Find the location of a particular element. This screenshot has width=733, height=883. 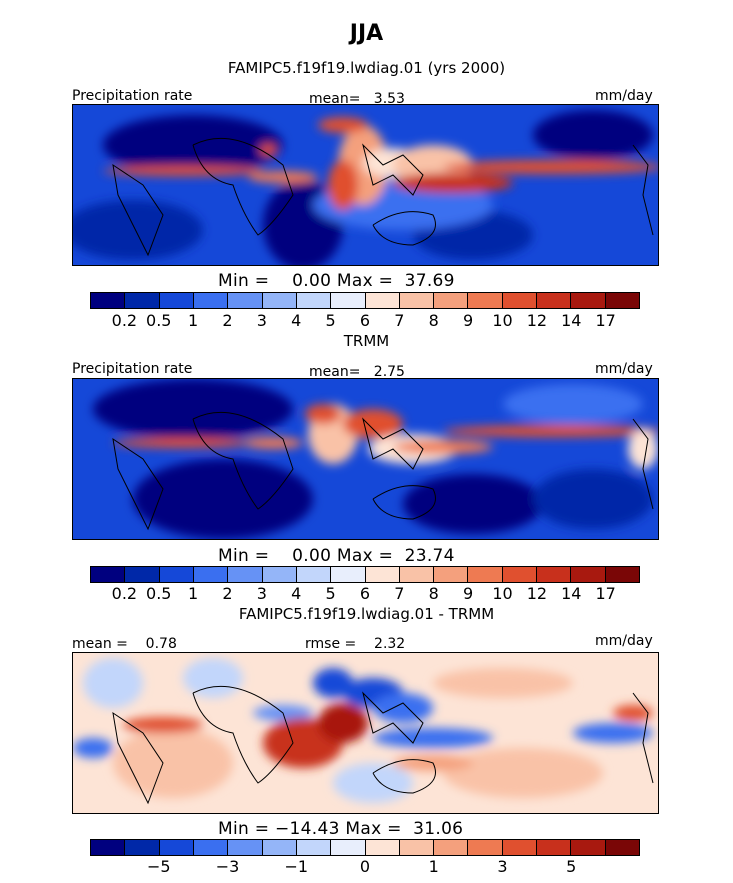

colorbar-tick-label: 0 is located at coordinates (365, 866).